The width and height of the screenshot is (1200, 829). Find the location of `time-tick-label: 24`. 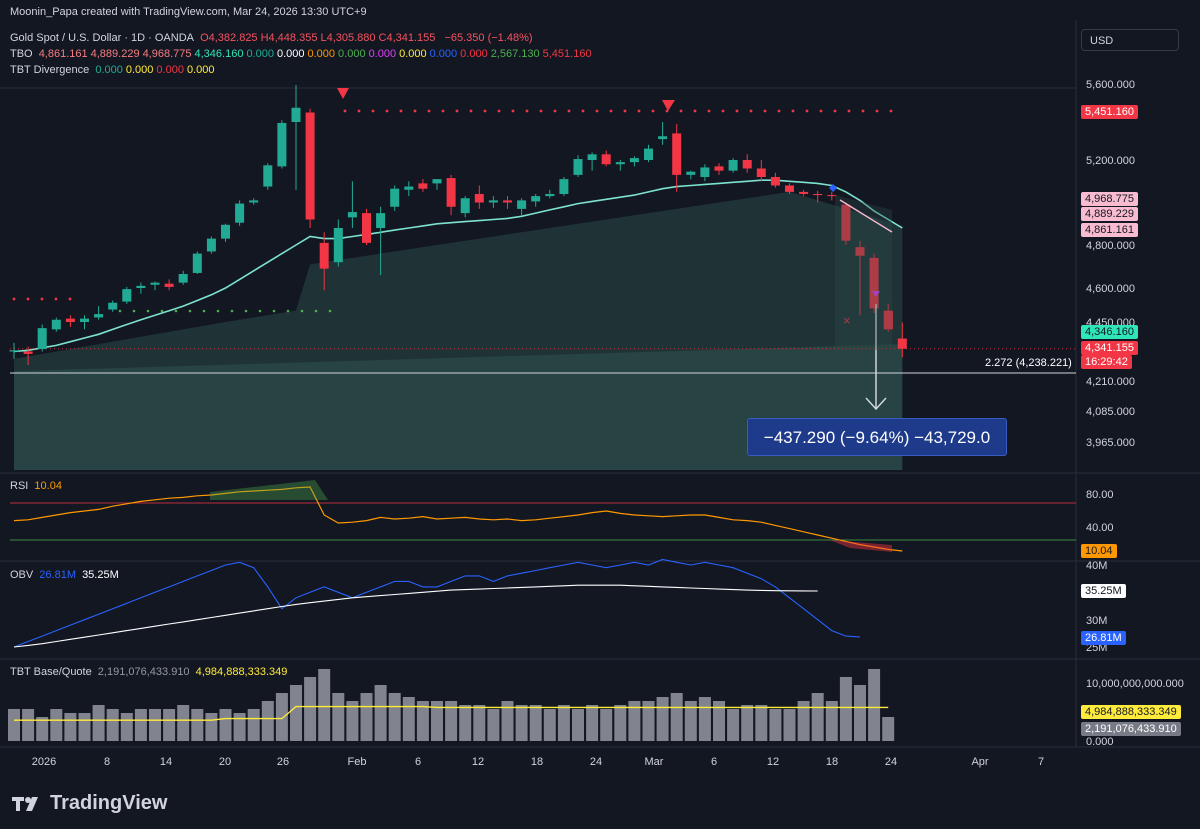

time-tick-label: 24 is located at coordinates (891, 762).